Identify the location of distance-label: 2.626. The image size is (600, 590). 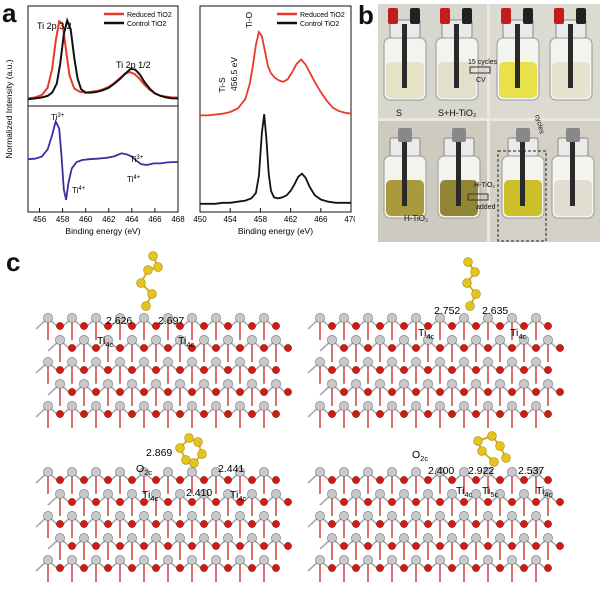
(119, 321).